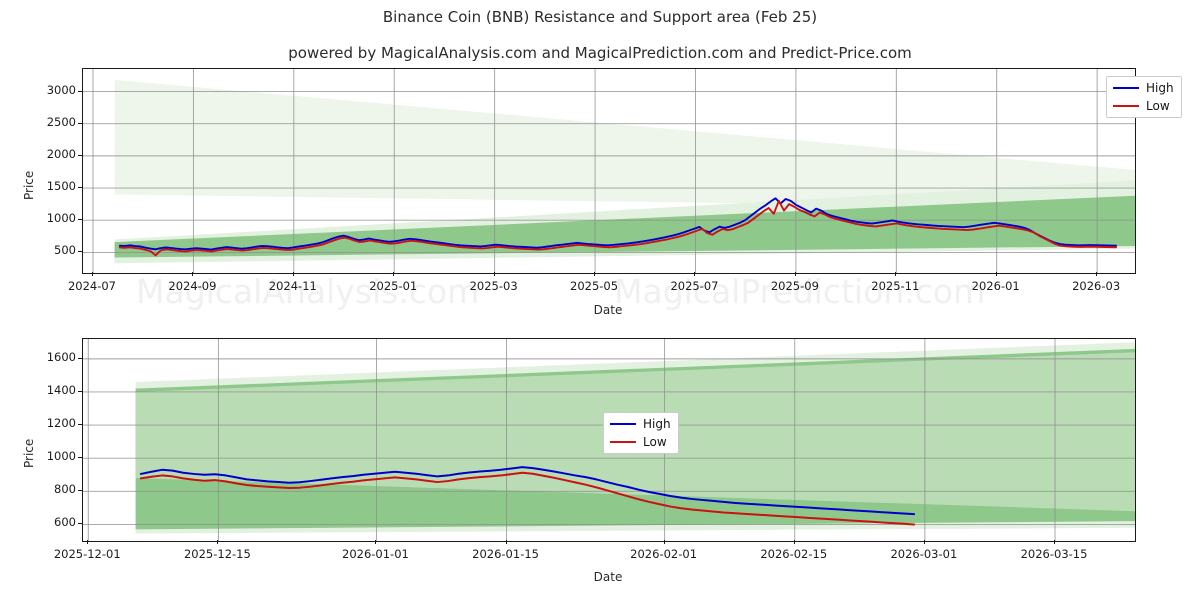 The height and width of the screenshot is (600, 1200). I want to click on x-tick-label: 2025-01, so click(393, 286).